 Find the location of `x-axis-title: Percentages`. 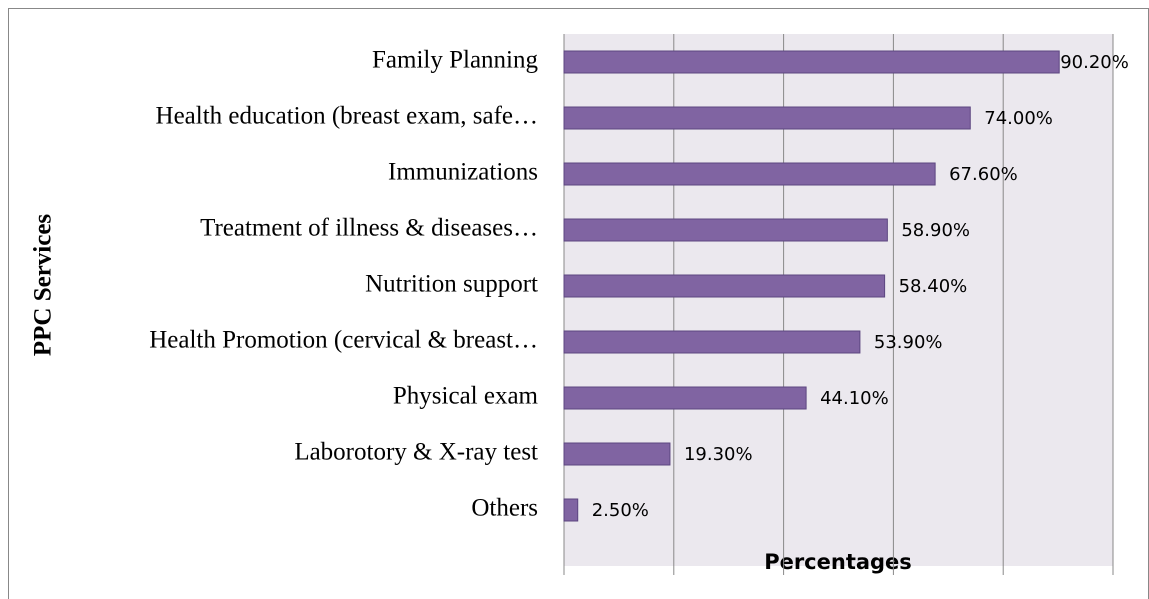

x-axis-title: Percentages is located at coordinates (838, 562).